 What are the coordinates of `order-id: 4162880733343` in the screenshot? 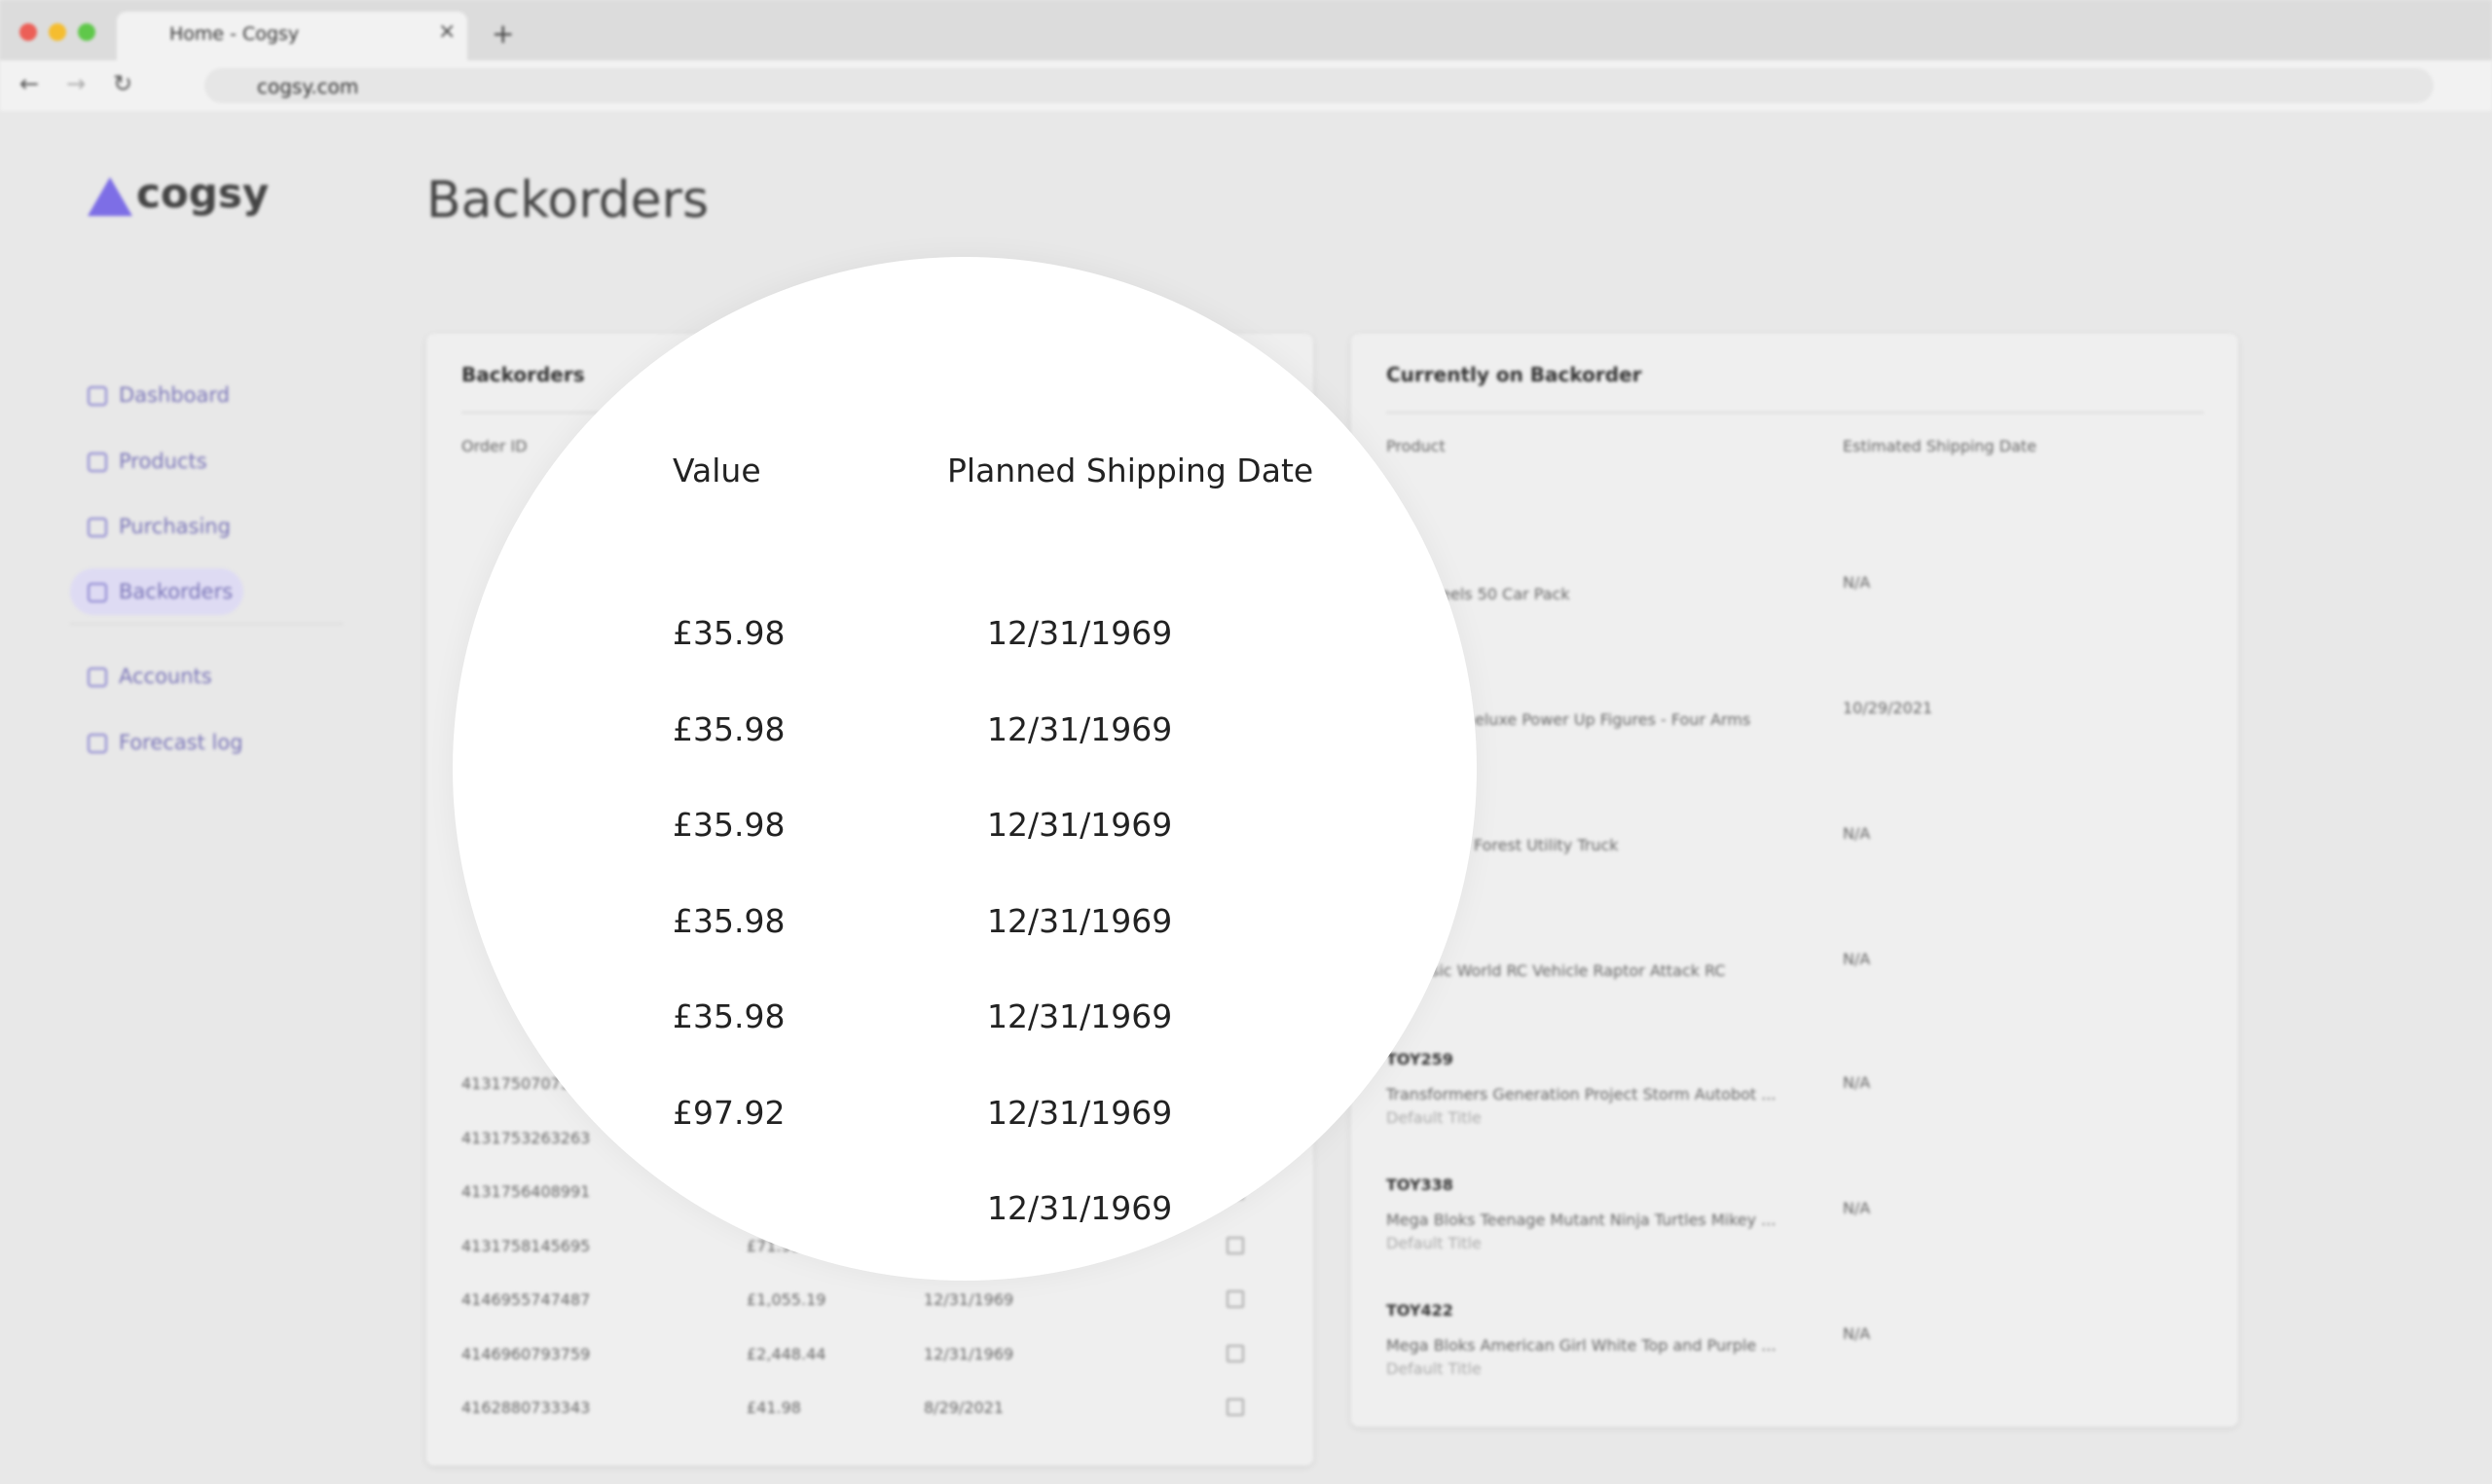 It's located at (526, 1408).